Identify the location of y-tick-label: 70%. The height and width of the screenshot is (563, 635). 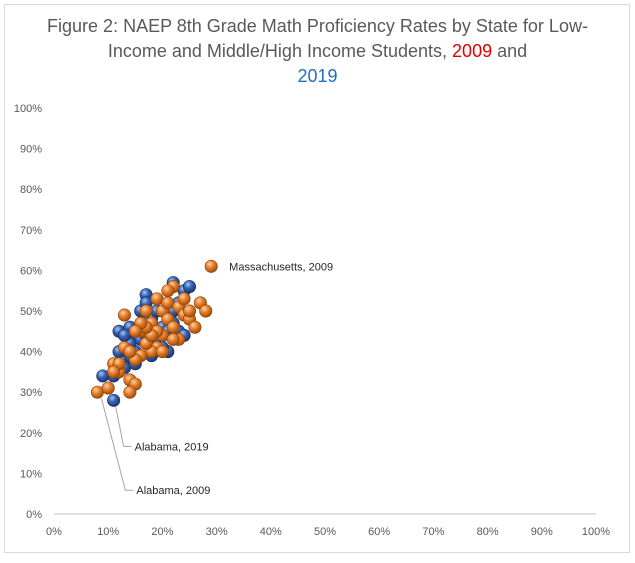
(31, 231).